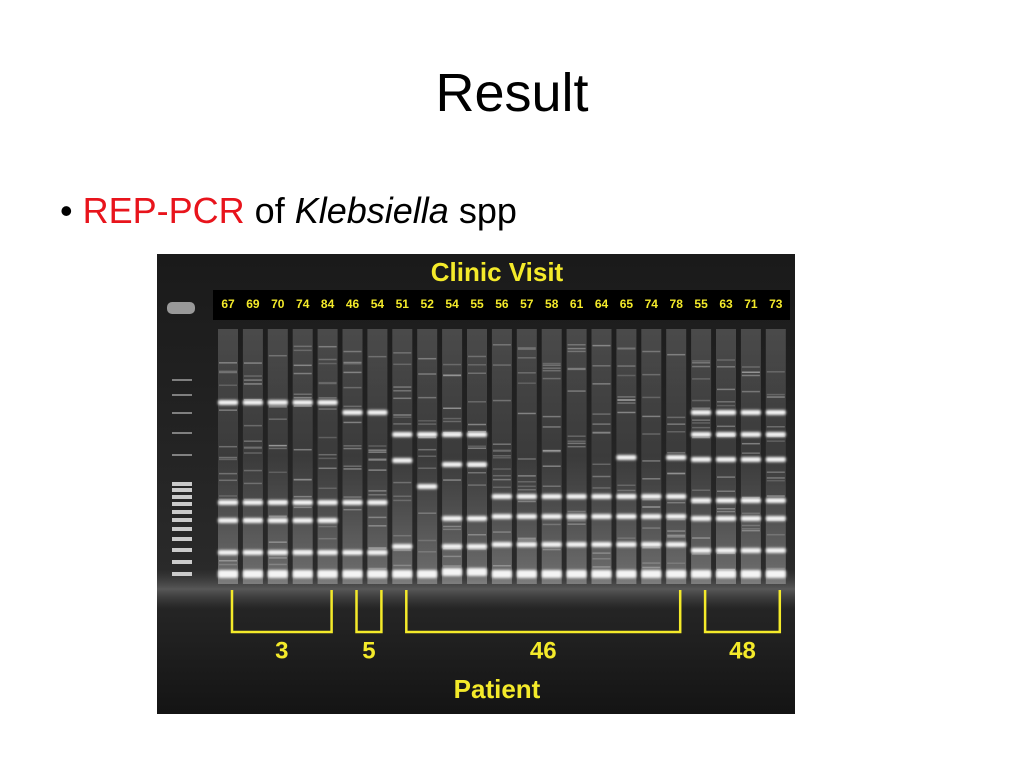 This screenshot has width=1024, height=768. I want to click on patient-label: 5, so click(368, 650).